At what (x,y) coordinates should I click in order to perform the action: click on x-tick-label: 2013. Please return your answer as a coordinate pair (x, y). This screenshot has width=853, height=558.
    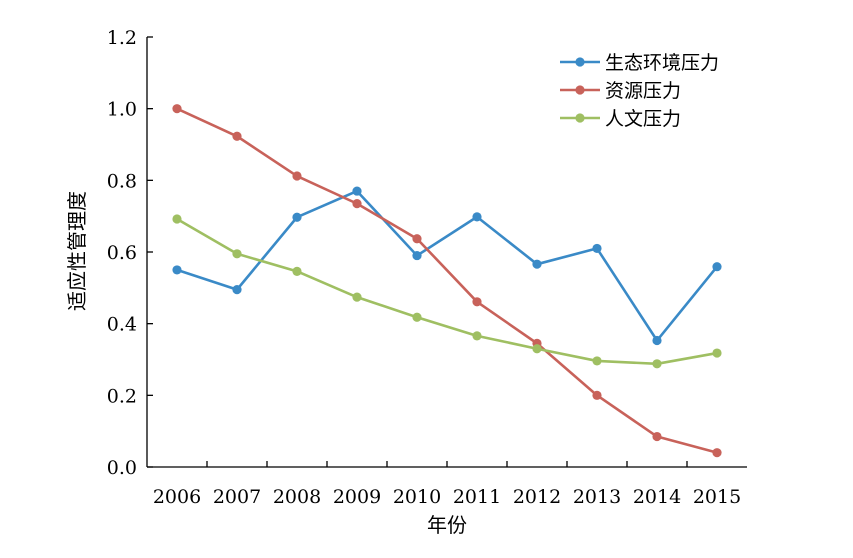
    Looking at the image, I should click on (597, 497).